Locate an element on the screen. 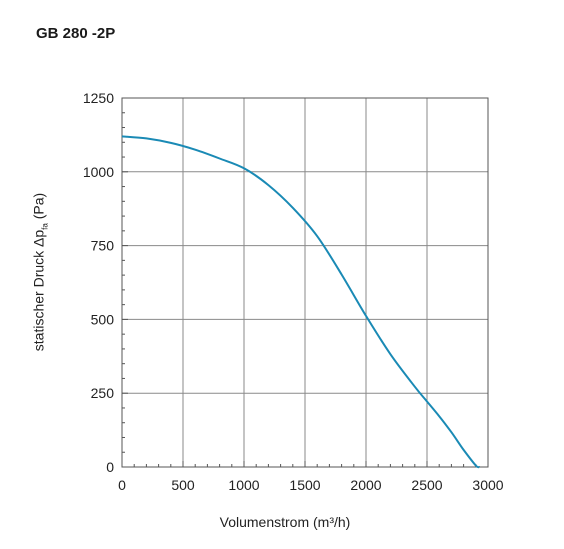  x-tick-label-3: 1500 is located at coordinates (304, 485).